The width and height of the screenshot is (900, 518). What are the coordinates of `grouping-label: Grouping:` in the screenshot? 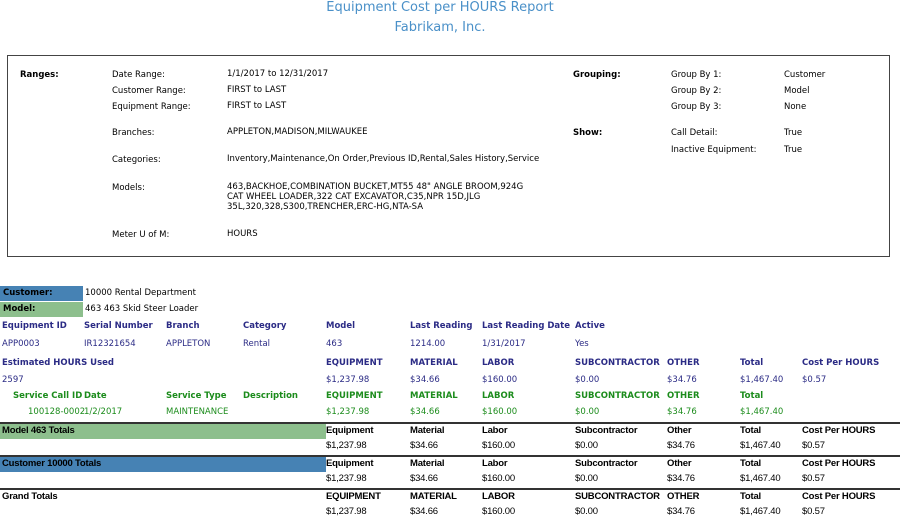 It's located at (597, 75).